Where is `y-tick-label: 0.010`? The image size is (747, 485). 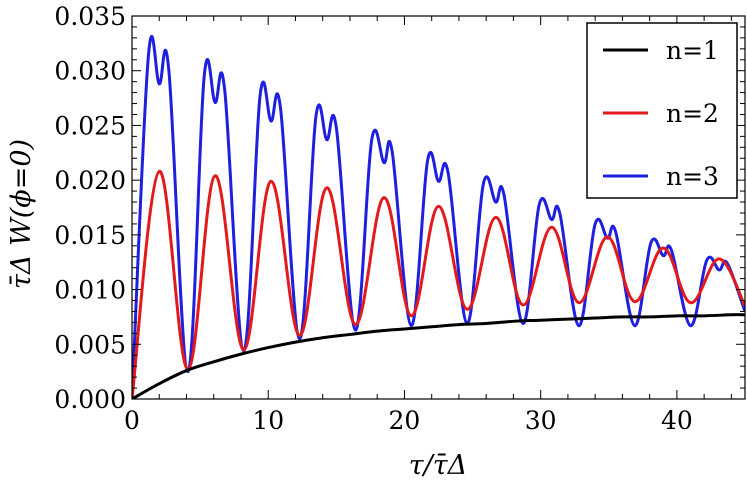
y-tick-label: 0.010 is located at coordinates (90, 290).